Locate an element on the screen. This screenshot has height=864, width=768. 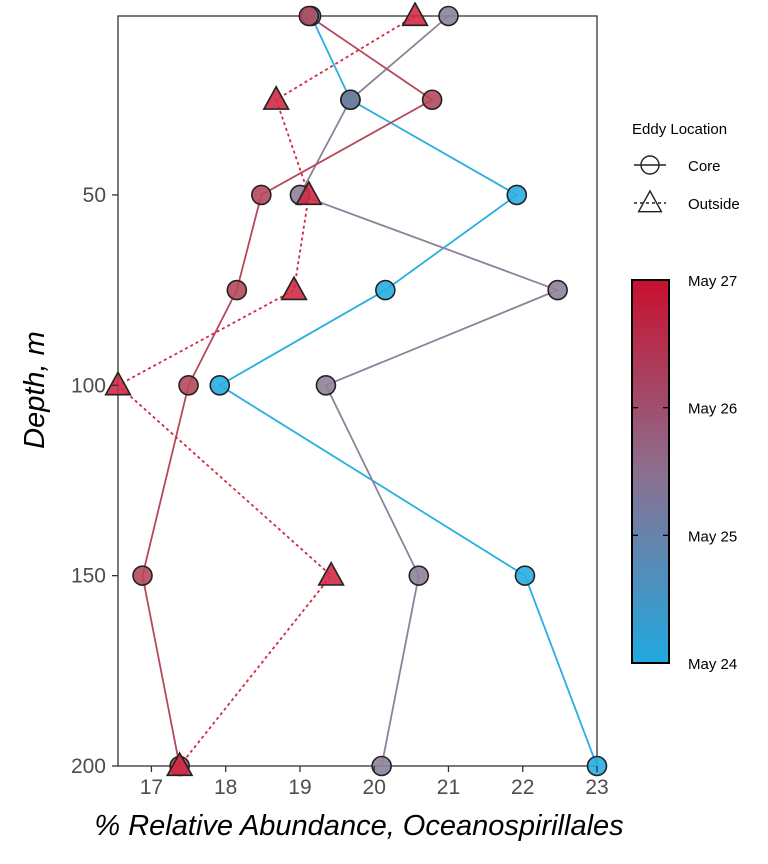
colorbar-label: May 26 is located at coordinates (712, 409).